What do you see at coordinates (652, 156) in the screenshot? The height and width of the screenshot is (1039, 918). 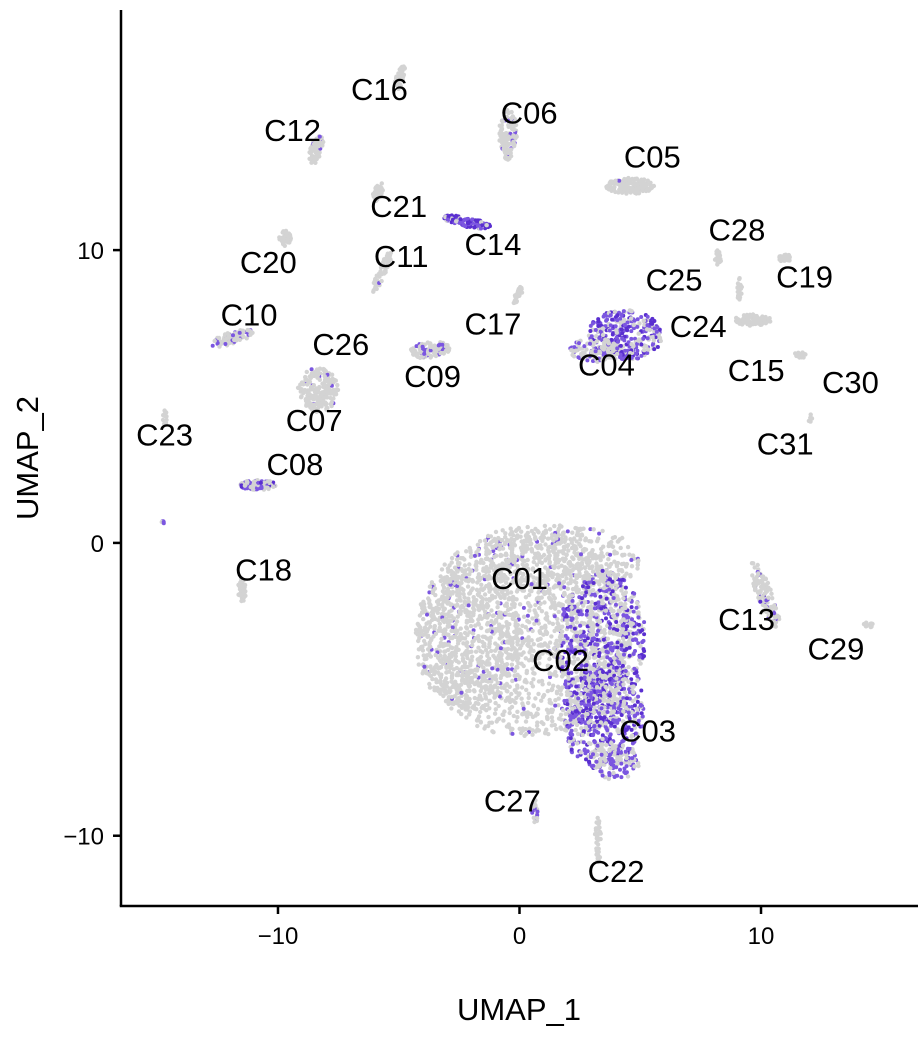 I see `cluster-label-c05: C05` at bounding box center [652, 156].